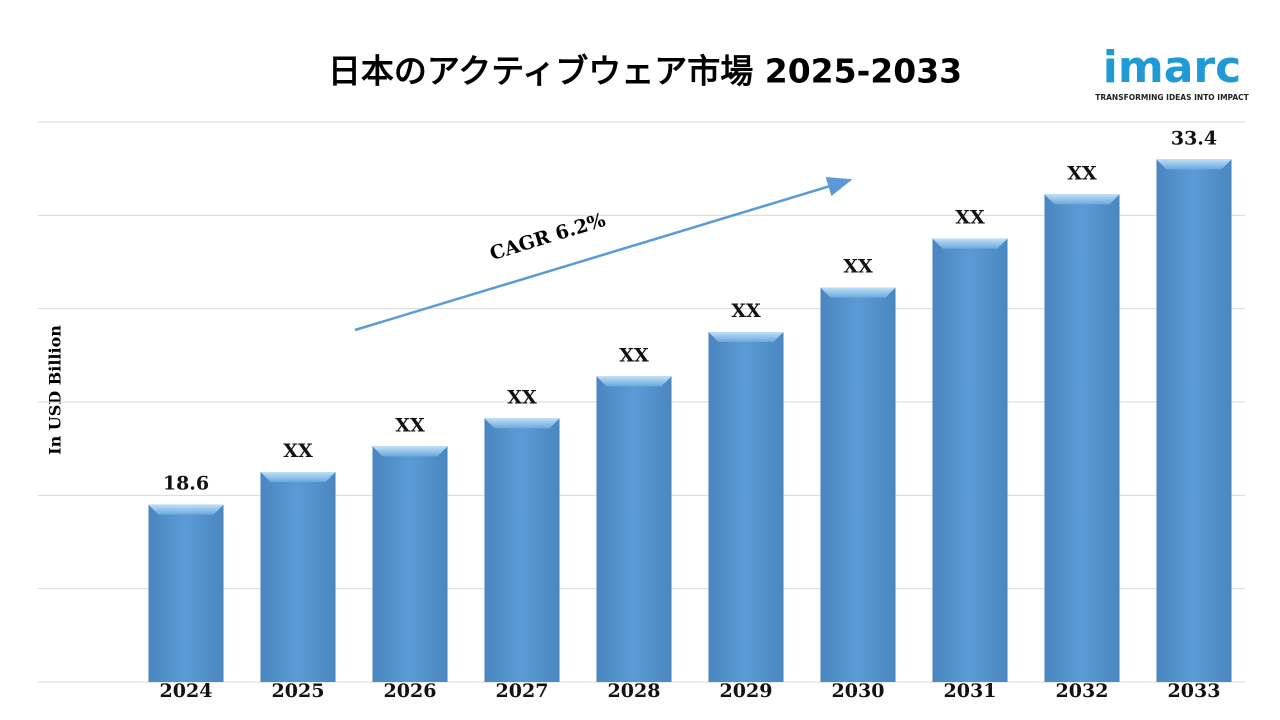  I want to click on chart-title: 日本のアクティブウェア市場 2025-2033, so click(645, 71).